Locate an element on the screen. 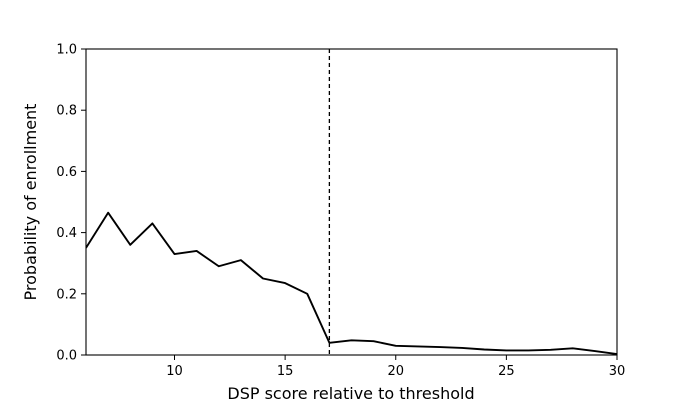 This screenshot has height=406, width=685. y-tick-label: 1.0 is located at coordinates (66, 50).